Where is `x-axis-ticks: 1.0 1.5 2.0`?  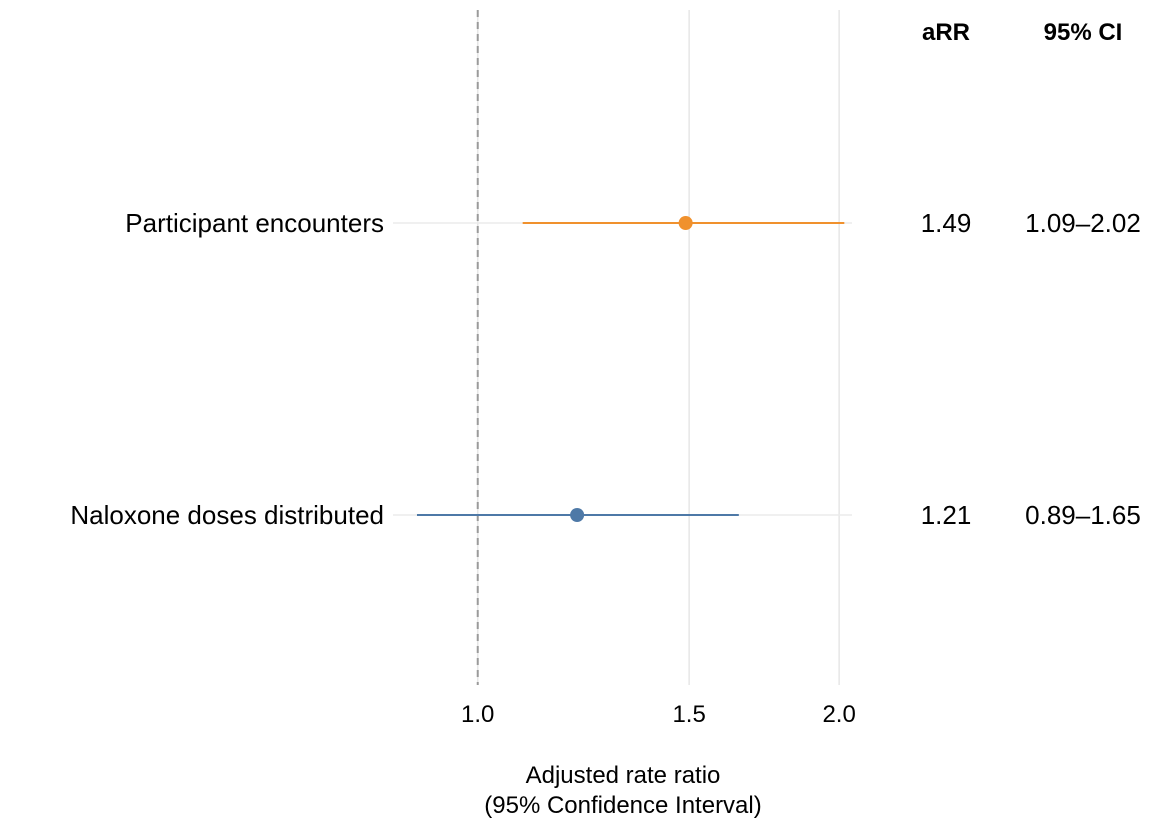
x-axis-ticks: 1.0 1.5 2.0 is located at coordinates (658, 714).